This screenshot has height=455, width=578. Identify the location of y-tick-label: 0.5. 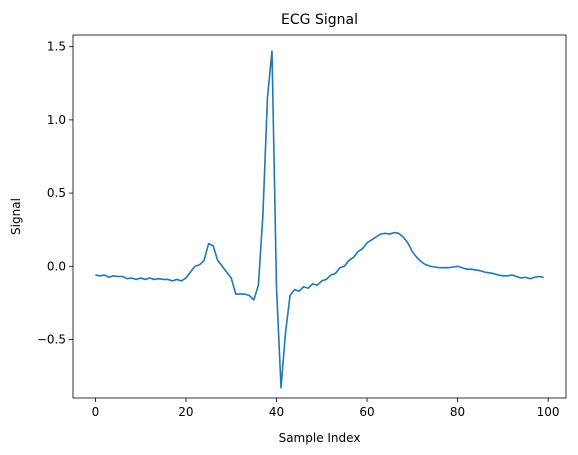
(56, 193).